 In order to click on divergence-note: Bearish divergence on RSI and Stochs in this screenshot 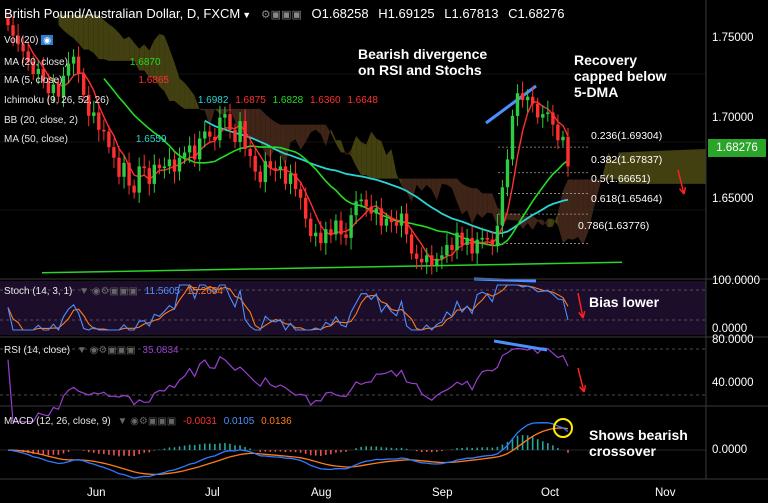, I will do `click(423, 62)`.